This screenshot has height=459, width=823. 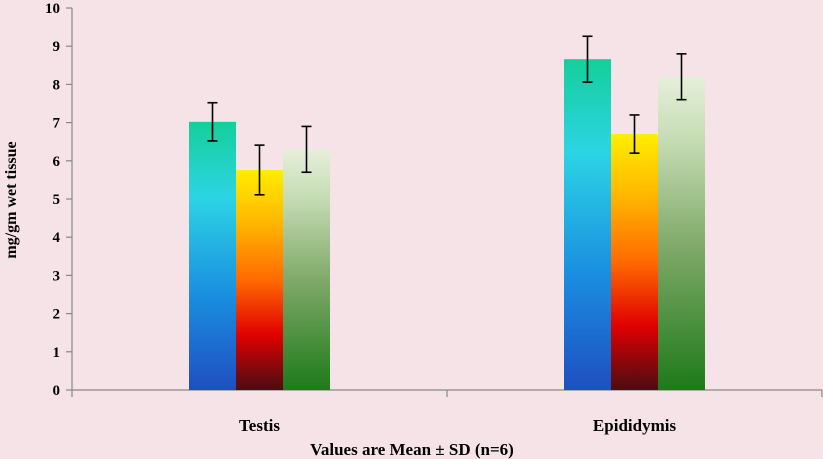 What do you see at coordinates (57, 124) in the screenshot?
I see `y-tick-label: 7` at bounding box center [57, 124].